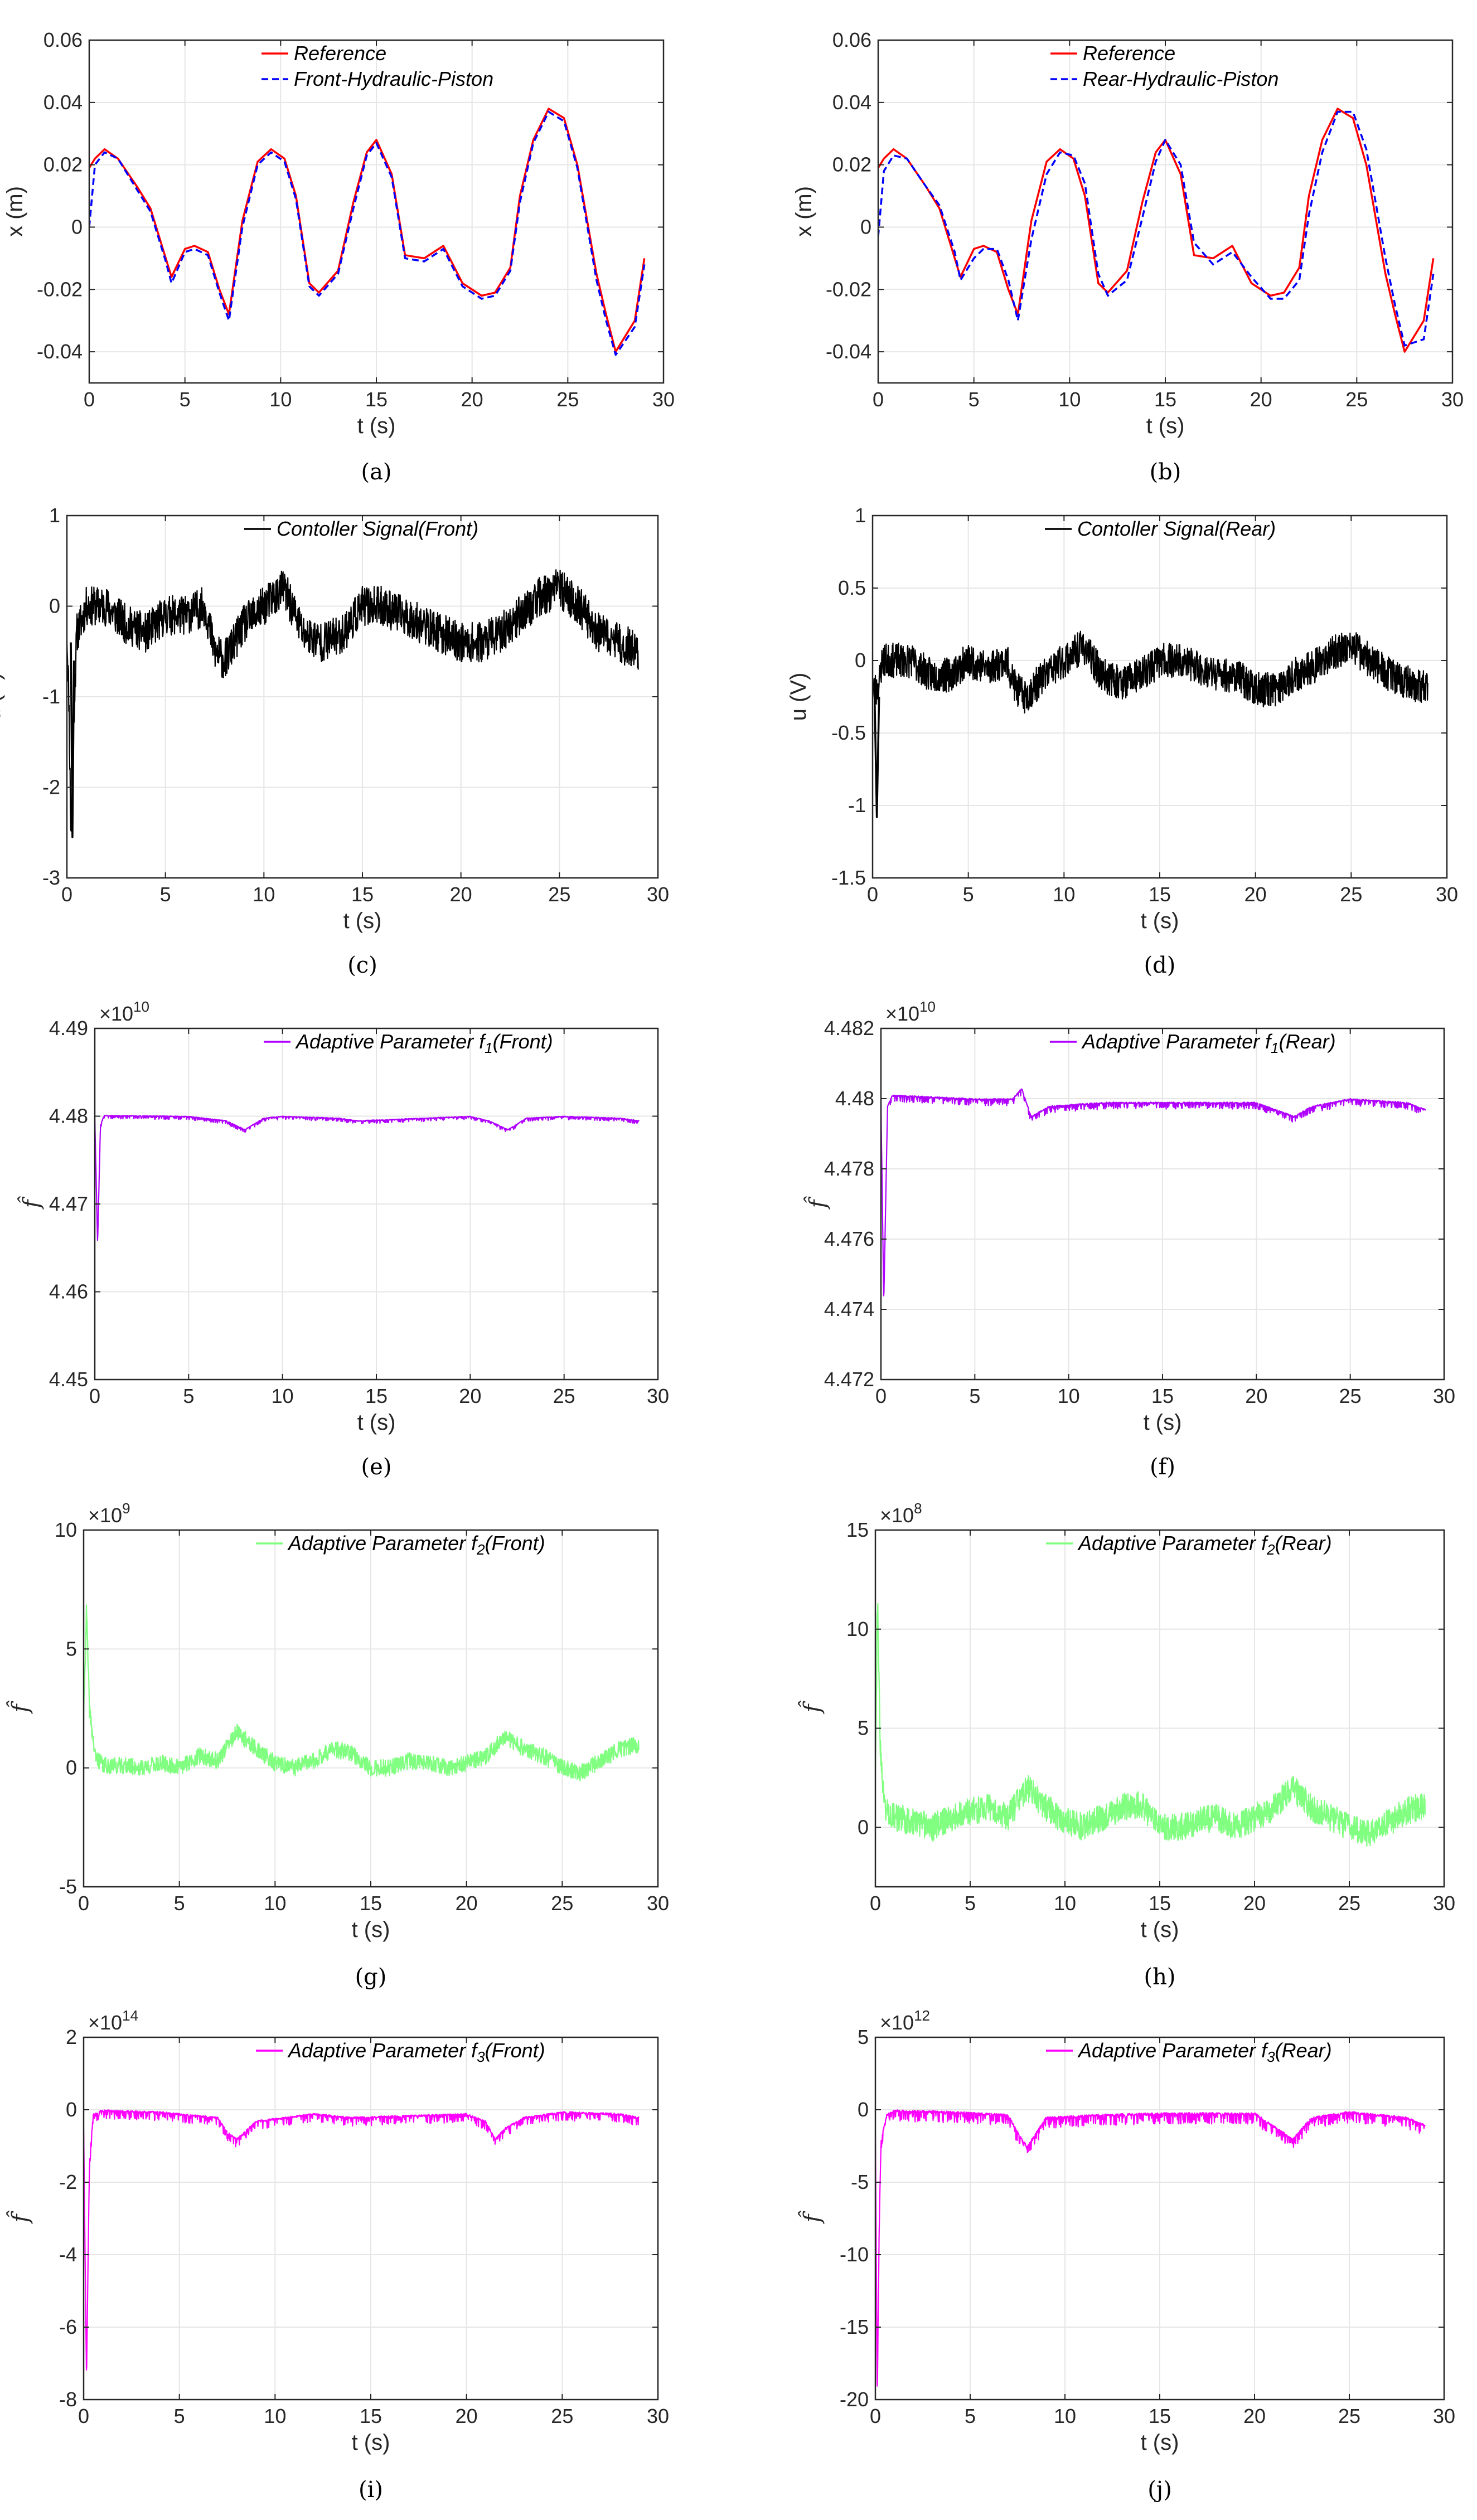  What do you see at coordinates (31, 1203) in the screenshot?
I see `y-axis-label: f̂` at bounding box center [31, 1203].